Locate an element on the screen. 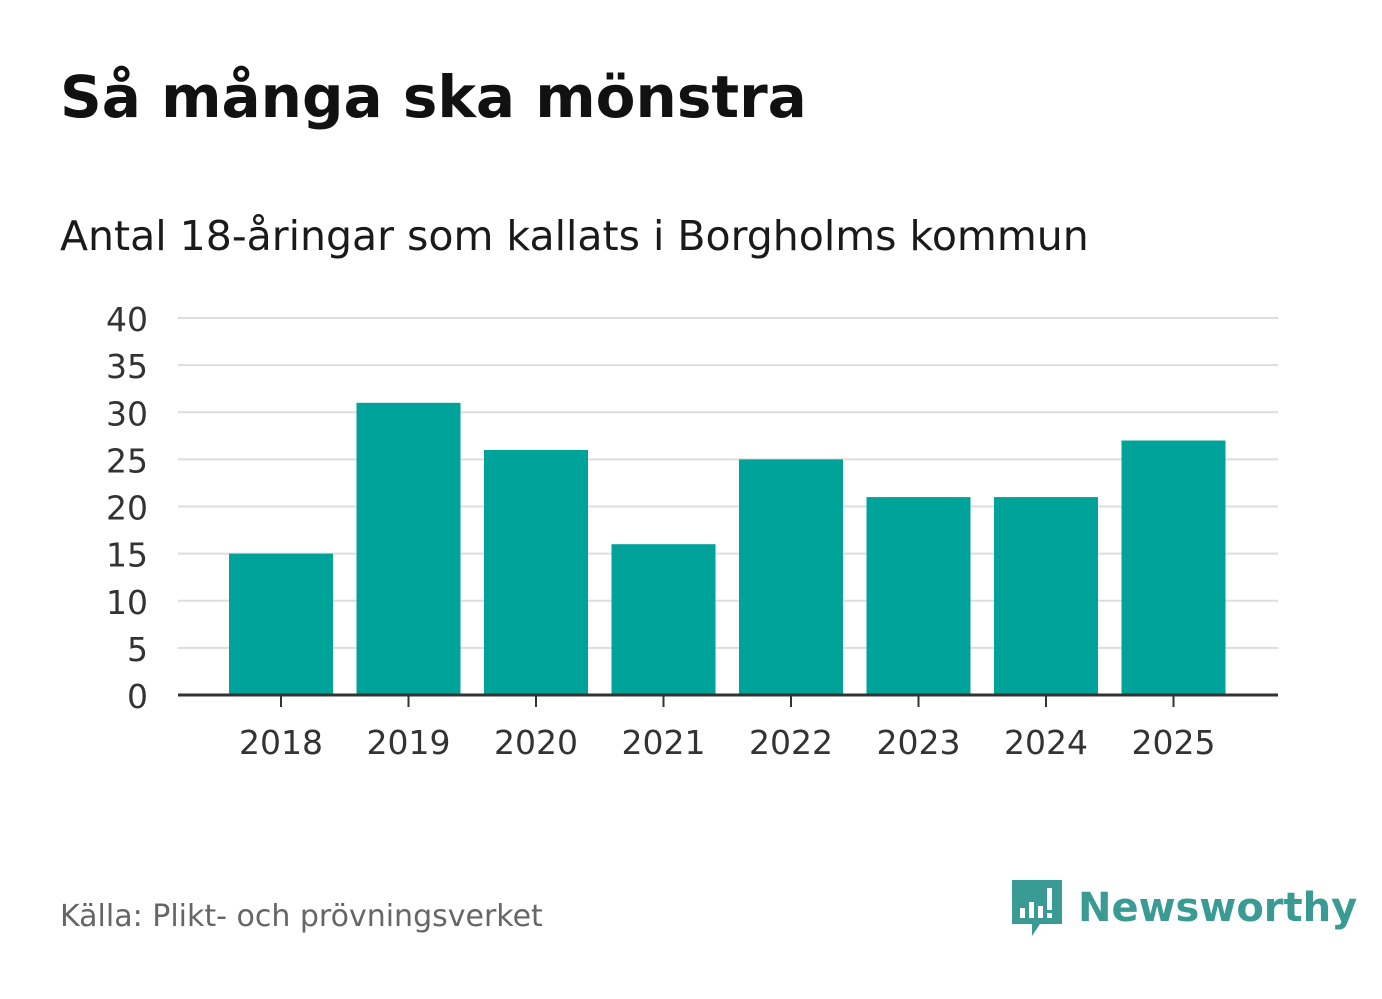 Image resolution: width=1382 pixels, height=999 pixels. y-tick-label: 35 is located at coordinates (127, 366).